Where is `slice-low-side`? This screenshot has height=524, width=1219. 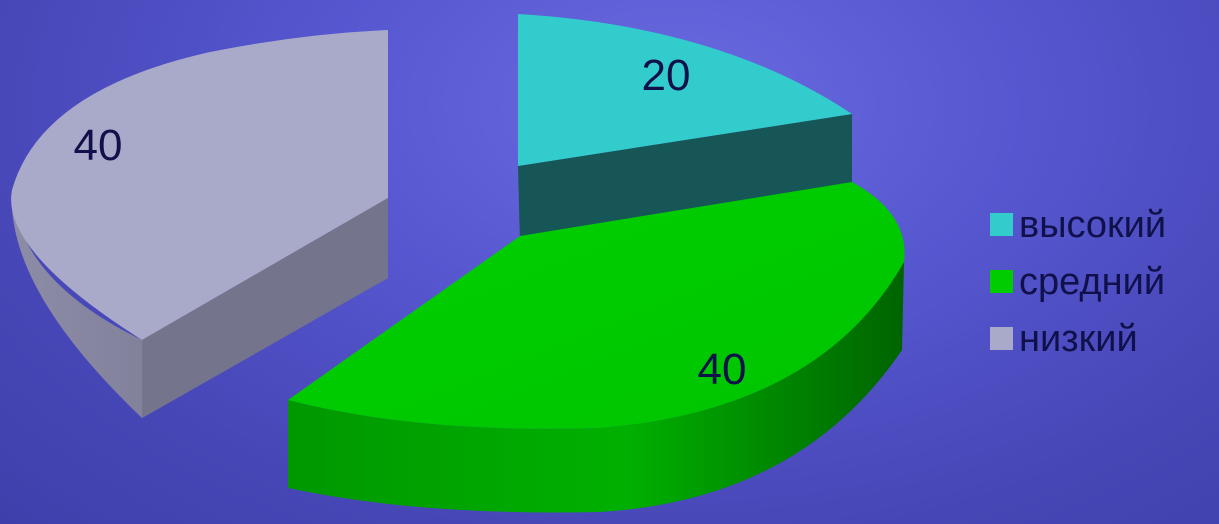 slice-low-side is located at coordinates (200, 304).